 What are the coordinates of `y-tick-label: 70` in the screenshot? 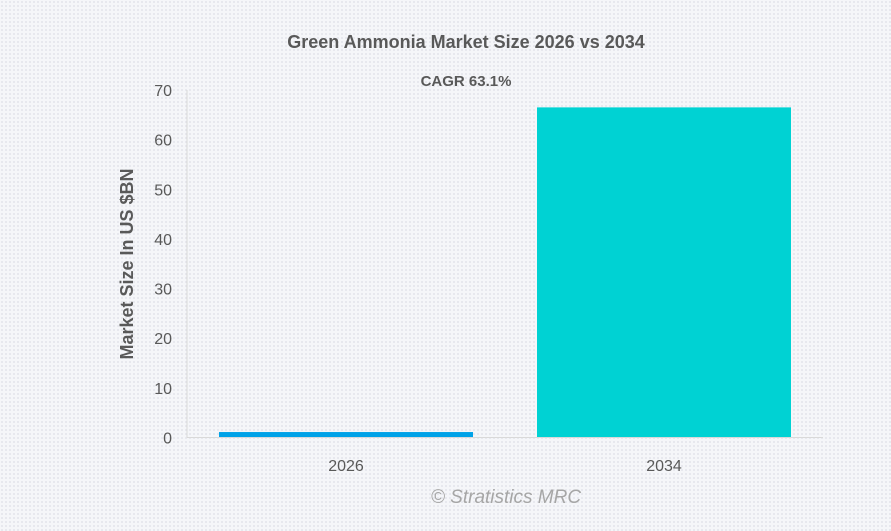 It's located at (163, 91).